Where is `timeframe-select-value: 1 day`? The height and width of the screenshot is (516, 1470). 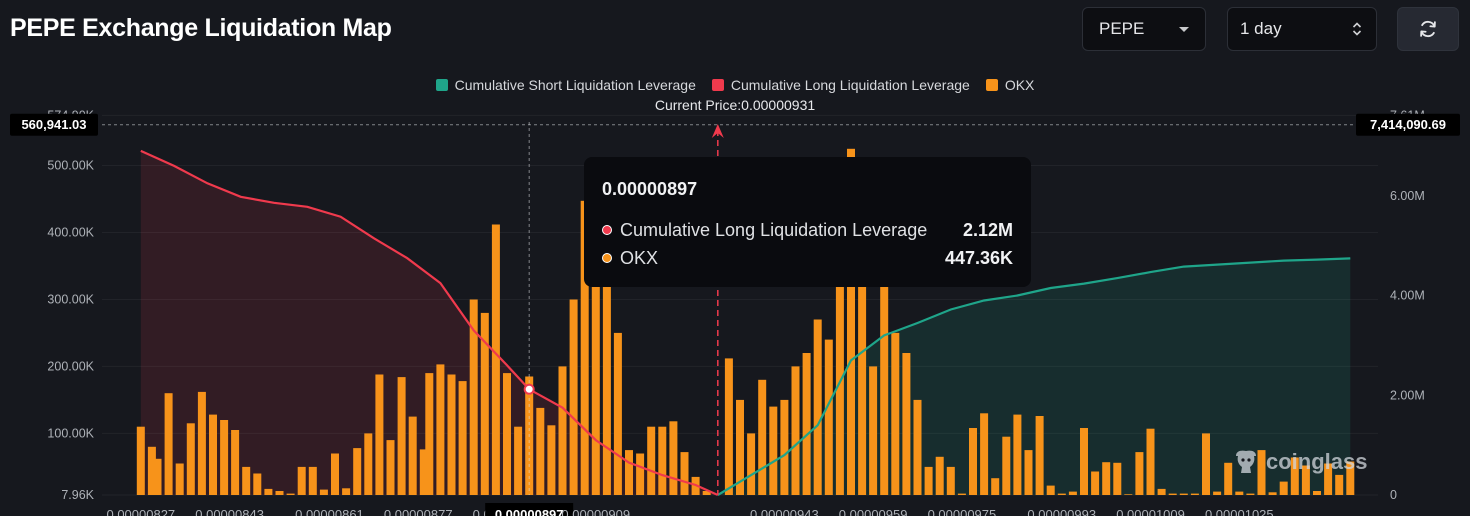 timeframe-select-value: 1 day is located at coordinates (1261, 28).